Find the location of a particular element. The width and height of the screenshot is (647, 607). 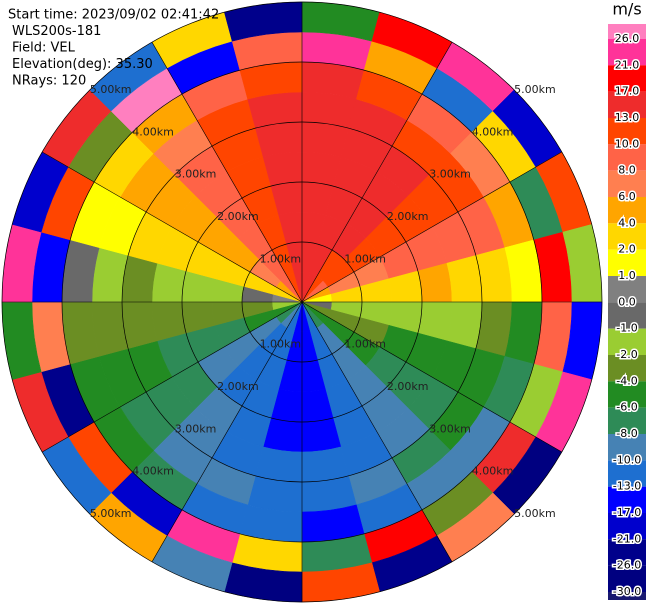

colorbar-tick-label: -8.0 is located at coordinates (626, 433).